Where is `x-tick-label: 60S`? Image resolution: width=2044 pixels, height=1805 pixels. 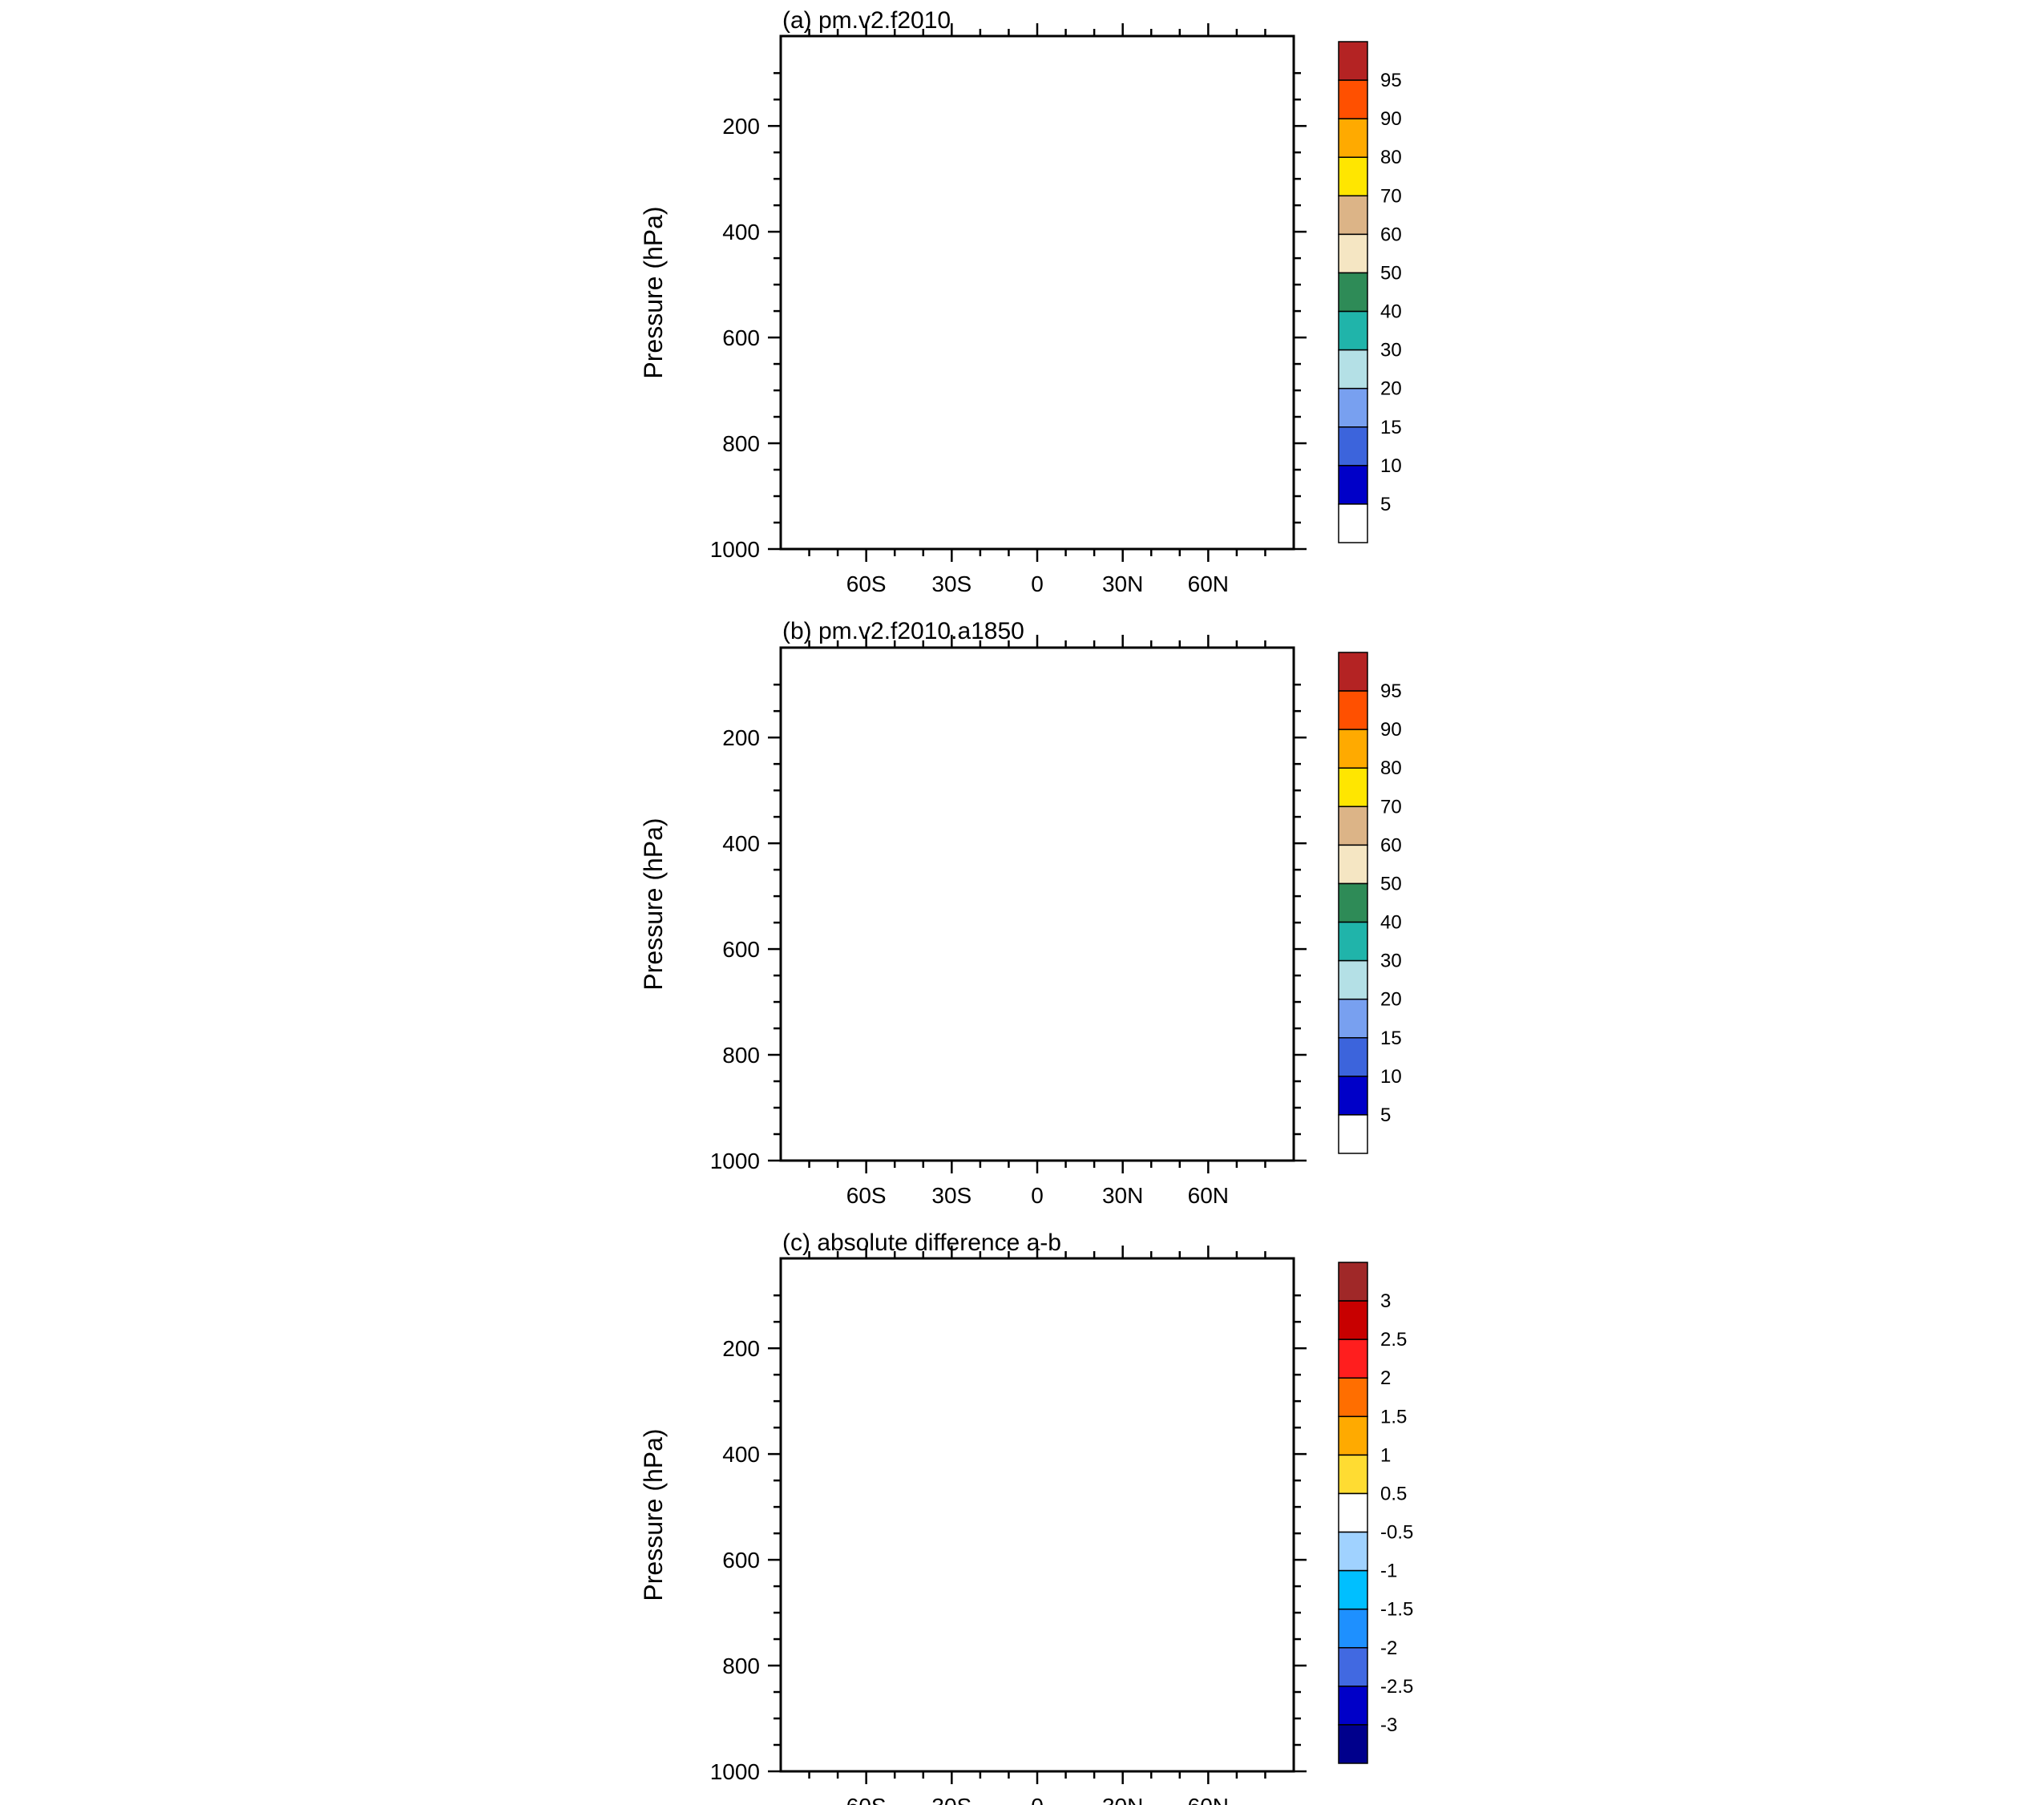
x-tick-label: 60S is located at coordinates (867, 1799).